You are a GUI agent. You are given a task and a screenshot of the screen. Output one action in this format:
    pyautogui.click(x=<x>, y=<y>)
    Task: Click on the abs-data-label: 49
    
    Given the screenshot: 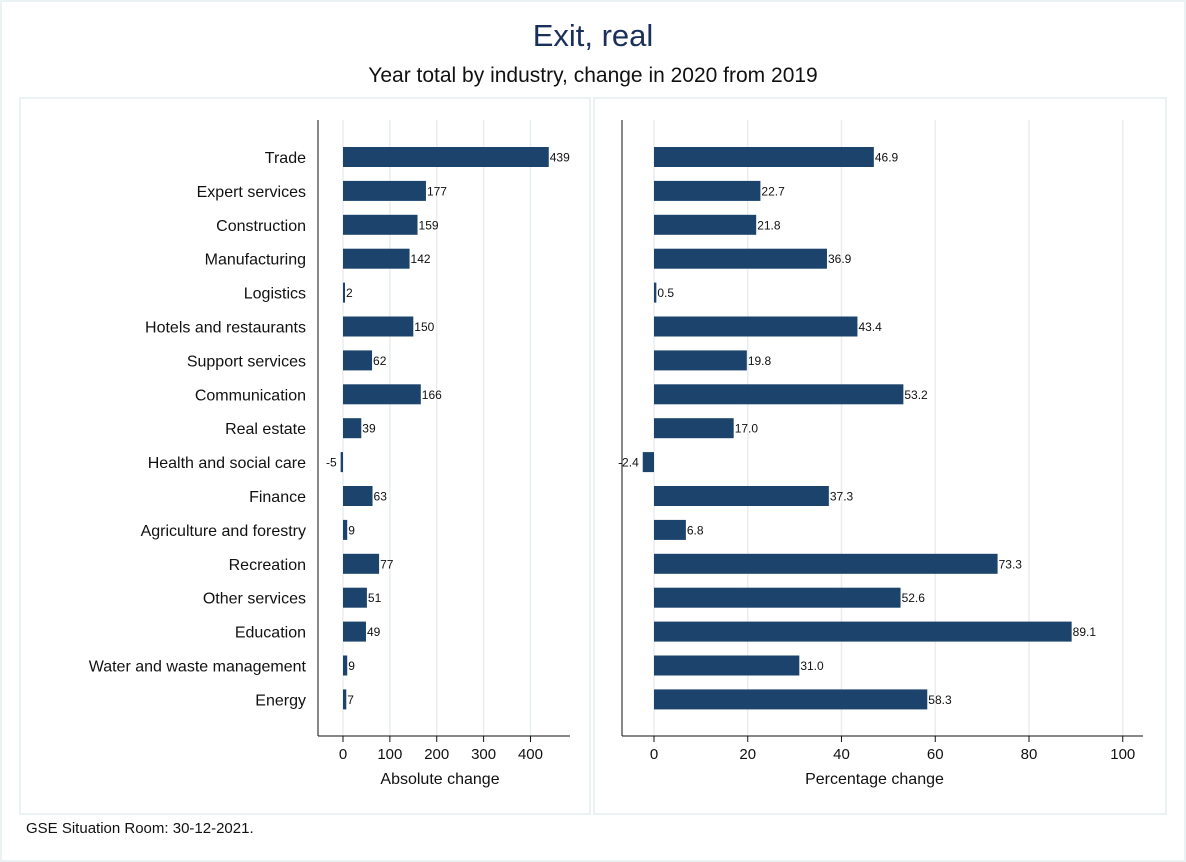 What is the action you would take?
    pyautogui.click(x=374, y=632)
    